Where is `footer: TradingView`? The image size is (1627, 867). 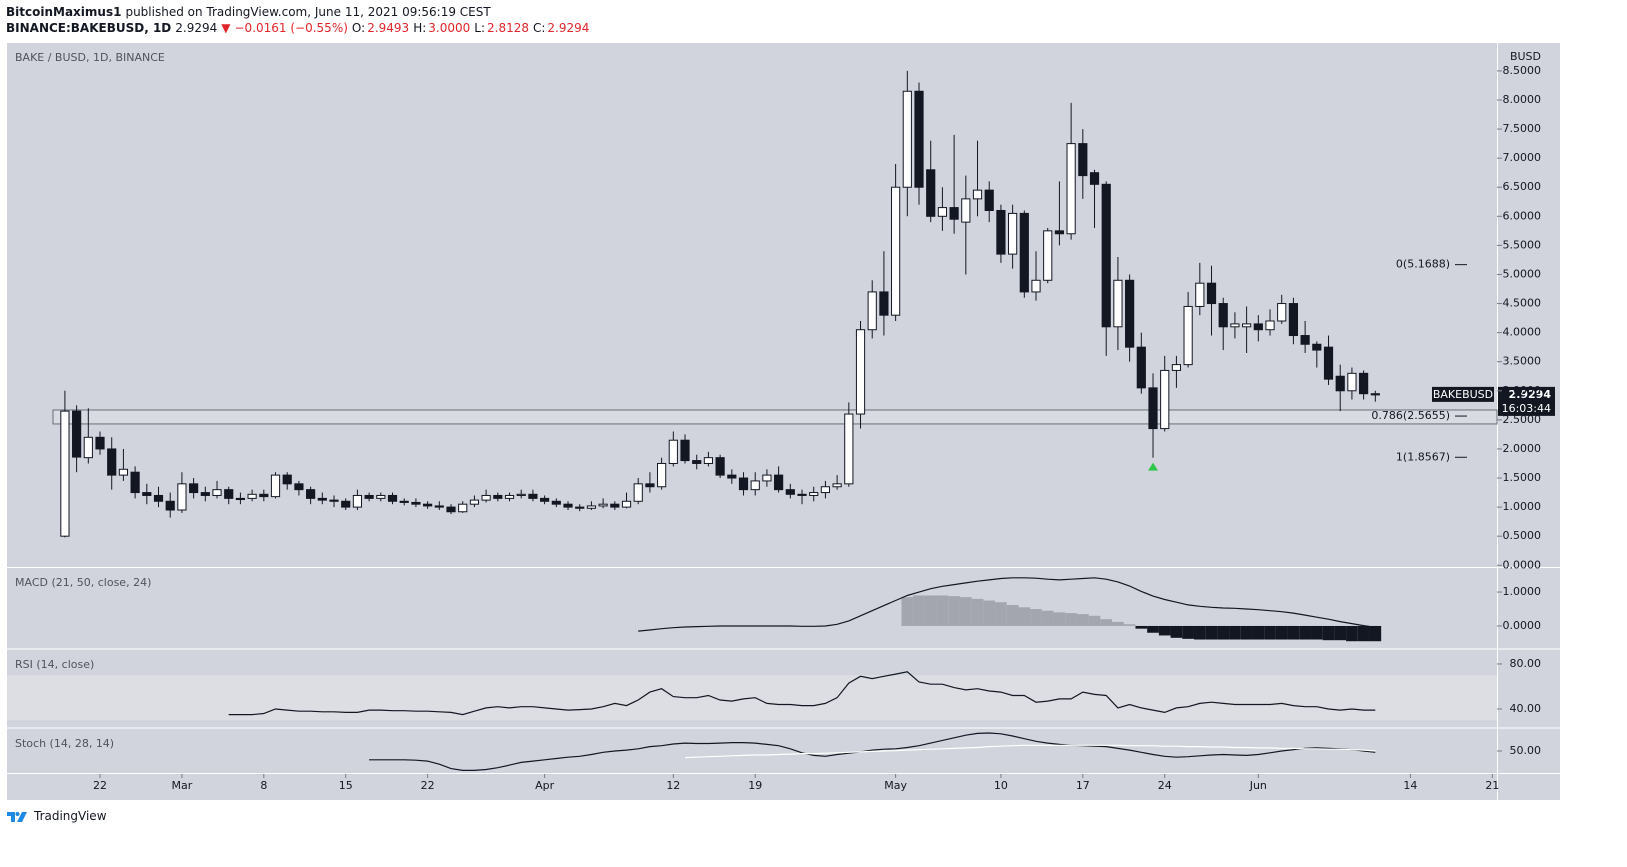 footer: TradingView is located at coordinates (56, 816).